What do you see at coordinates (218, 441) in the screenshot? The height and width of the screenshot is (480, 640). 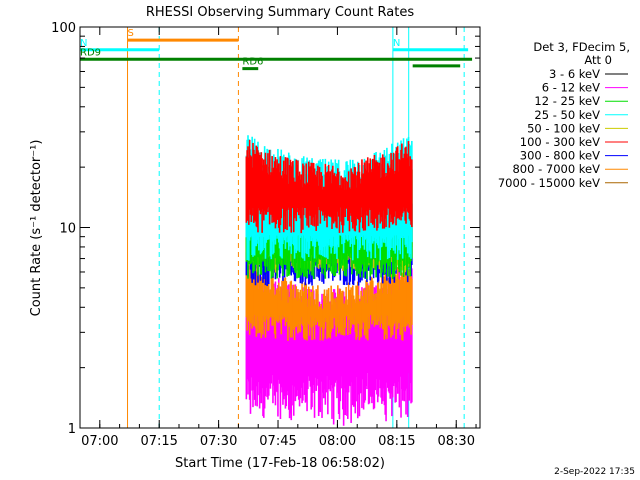 I see `x-tick-label-2: 07:30` at bounding box center [218, 441].